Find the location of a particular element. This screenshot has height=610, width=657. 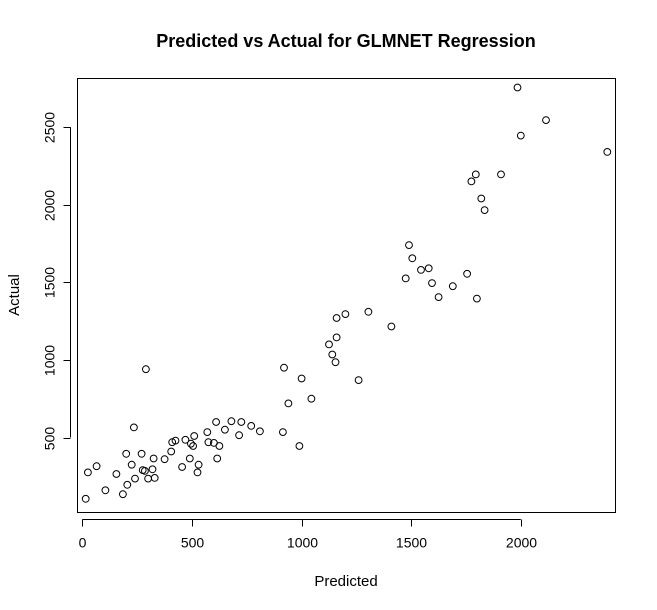

x-axis-label: Predicted is located at coordinates (345, 581).